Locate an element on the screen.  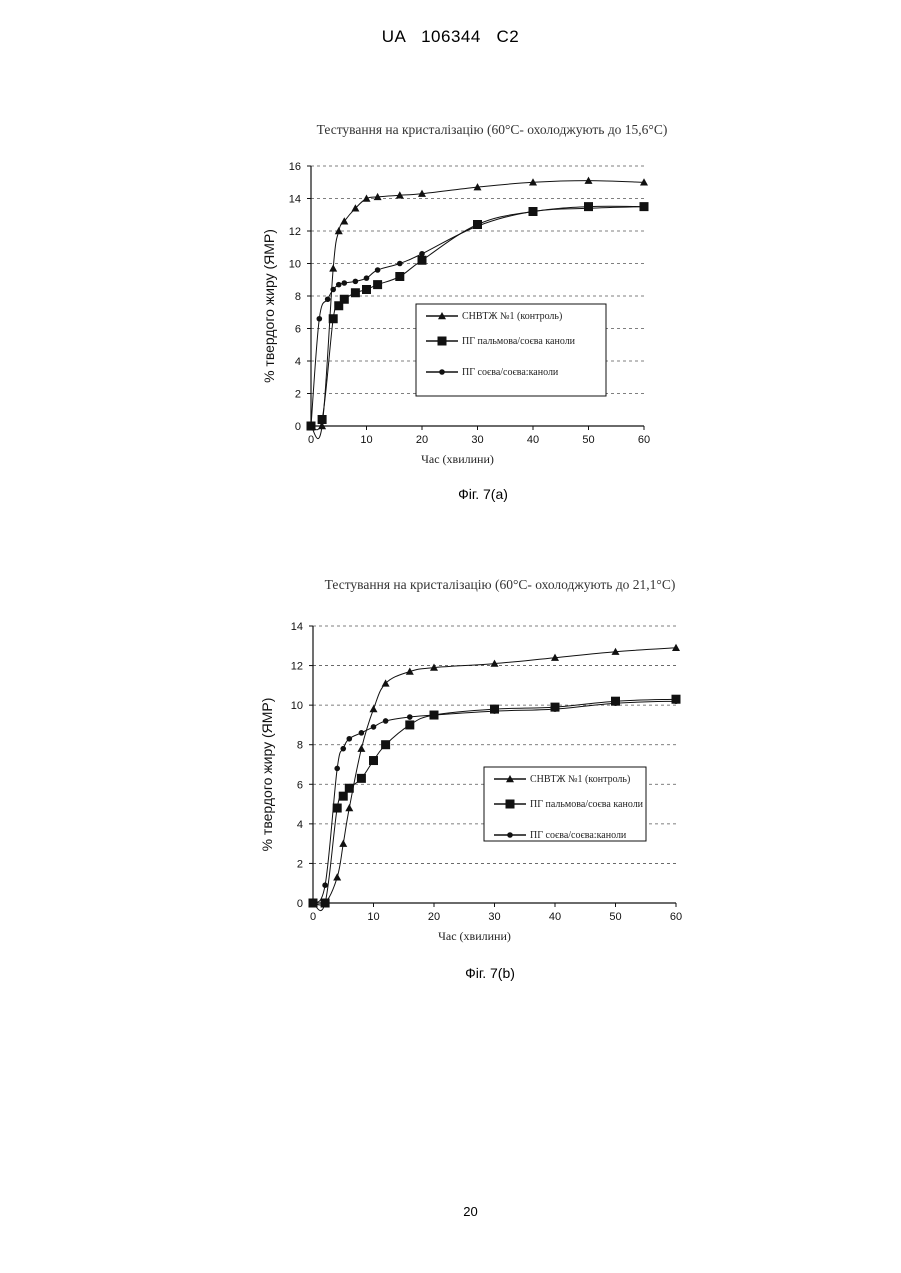
figure-caption: Фіг. 7(а) is located at coordinates (483, 494).